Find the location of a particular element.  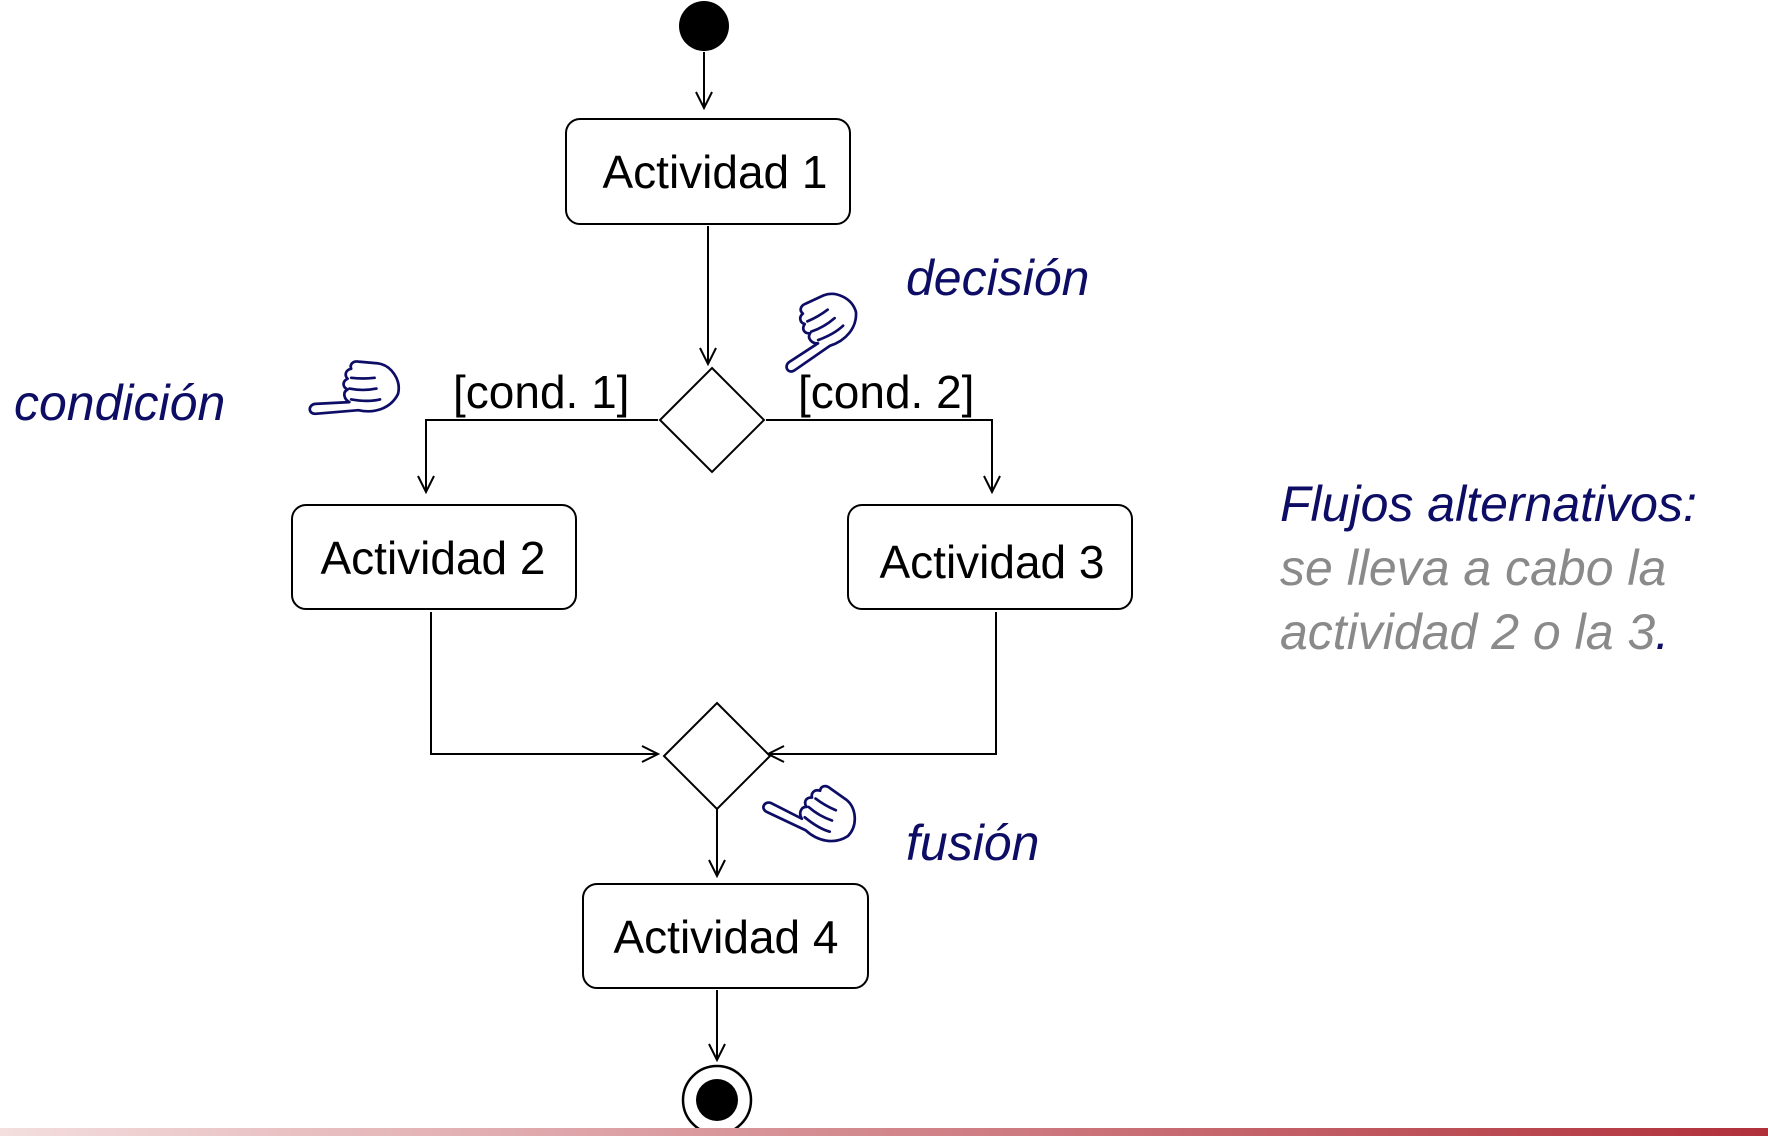

initial-node is located at coordinates (704, 26).